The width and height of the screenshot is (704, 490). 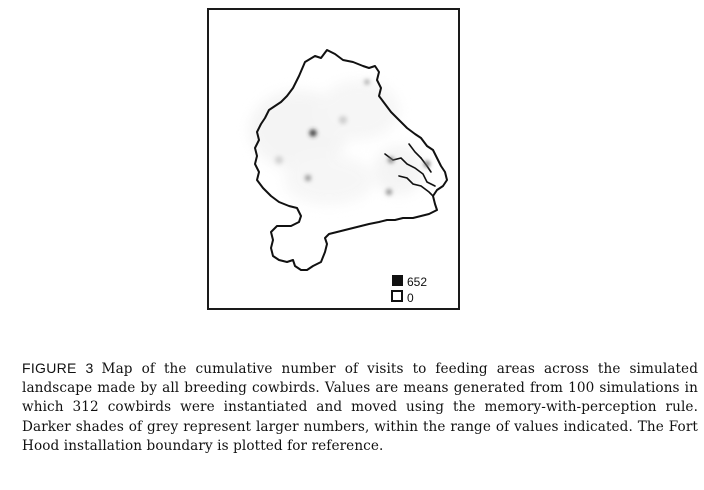 What do you see at coordinates (352, 137) in the screenshot?
I see `visit-density-spots` at bounding box center [352, 137].